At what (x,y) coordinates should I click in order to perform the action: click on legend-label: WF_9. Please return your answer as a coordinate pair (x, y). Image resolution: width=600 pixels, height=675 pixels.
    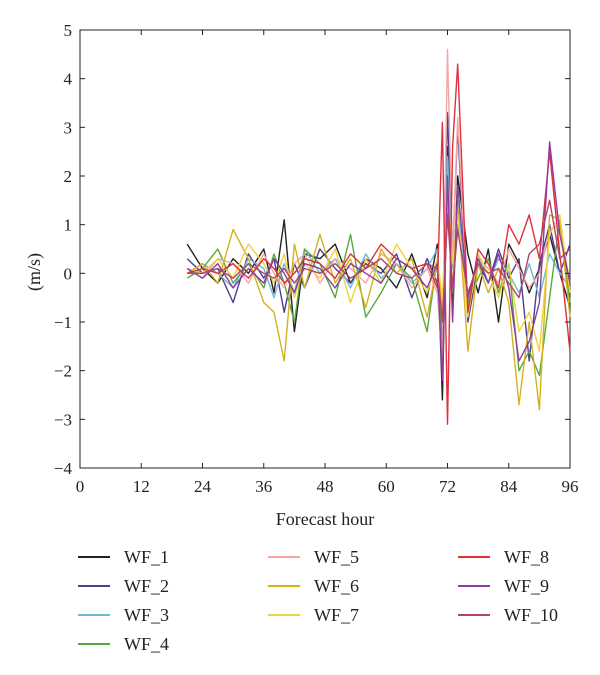
    Looking at the image, I should click on (526, 585).